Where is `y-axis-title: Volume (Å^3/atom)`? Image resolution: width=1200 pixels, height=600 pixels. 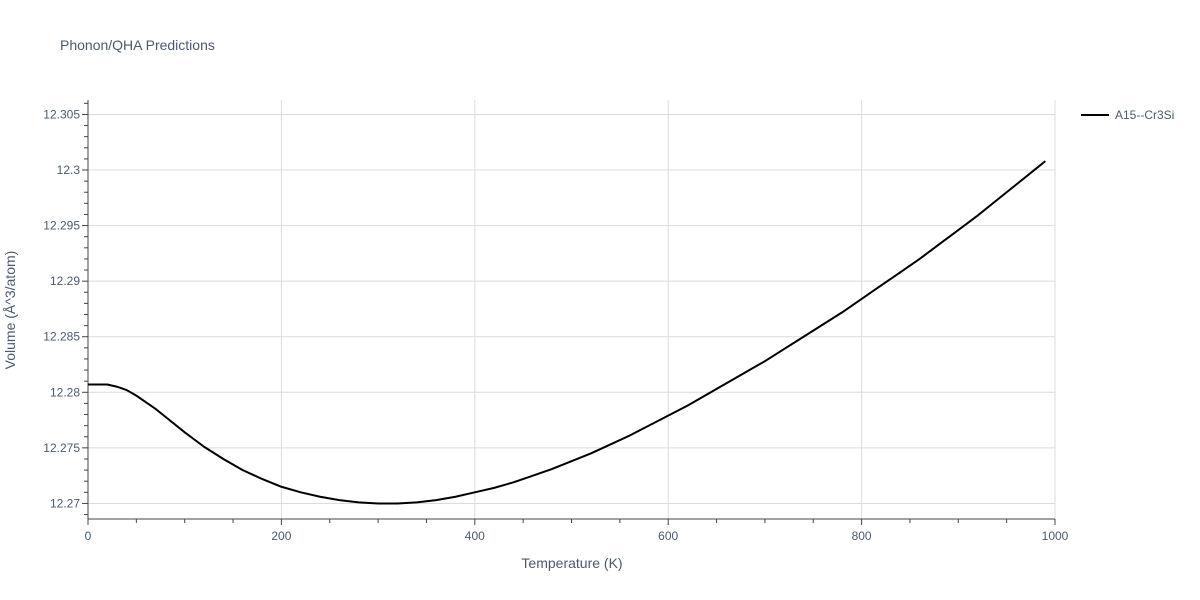 y-axis-title: Volume (Å^3/atom) is located at coordinates (10, 310).